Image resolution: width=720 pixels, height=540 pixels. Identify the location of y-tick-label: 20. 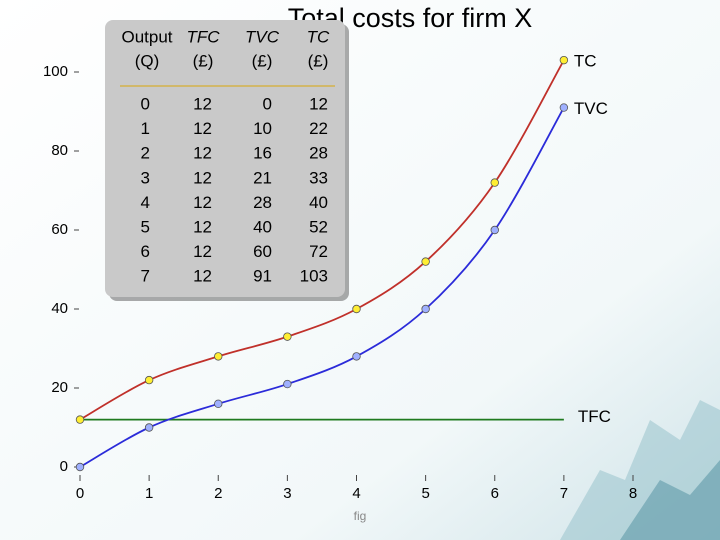
(59, 387).